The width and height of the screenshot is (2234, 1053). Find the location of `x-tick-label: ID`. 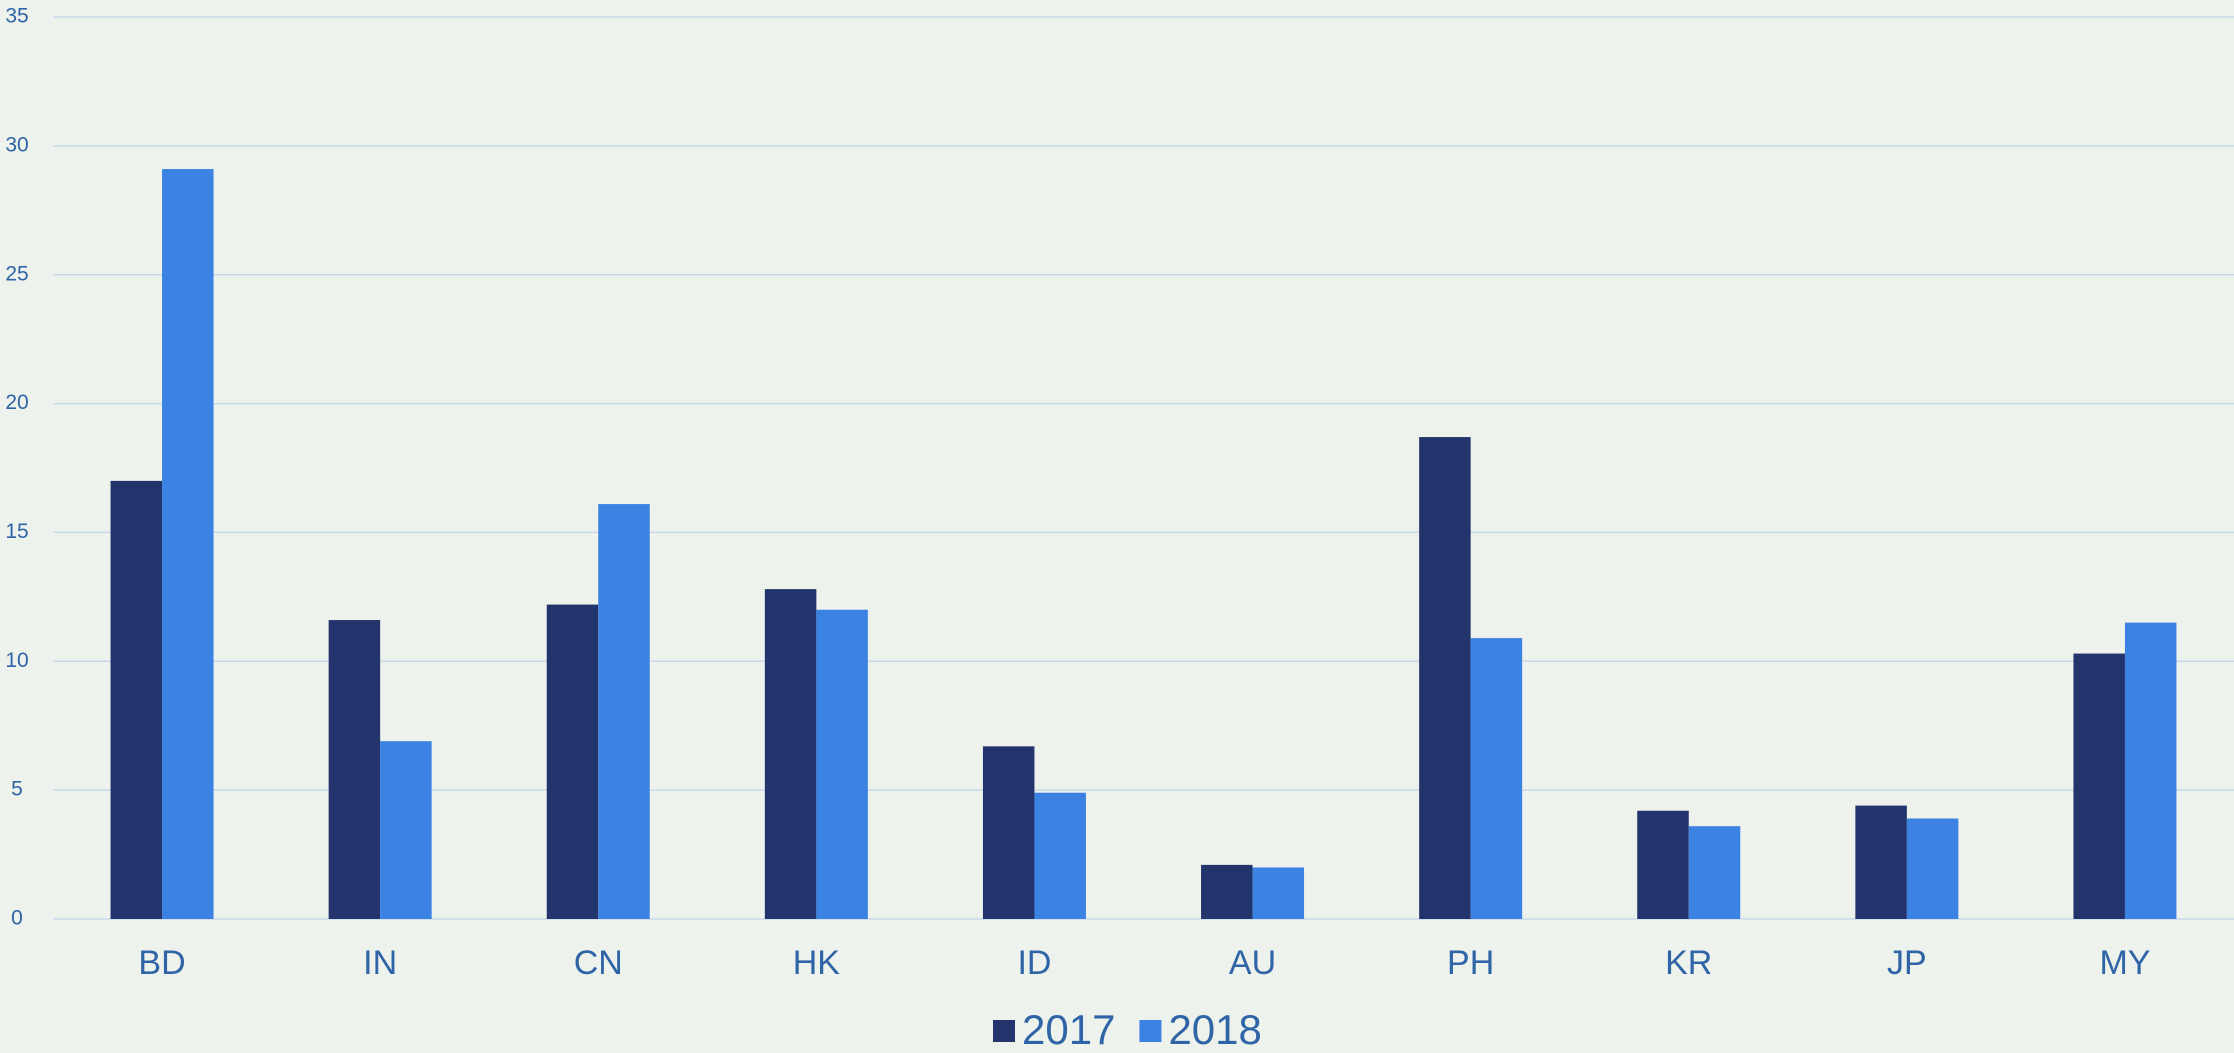

x-tick-label: ID is located at coordinates (1034, 963).